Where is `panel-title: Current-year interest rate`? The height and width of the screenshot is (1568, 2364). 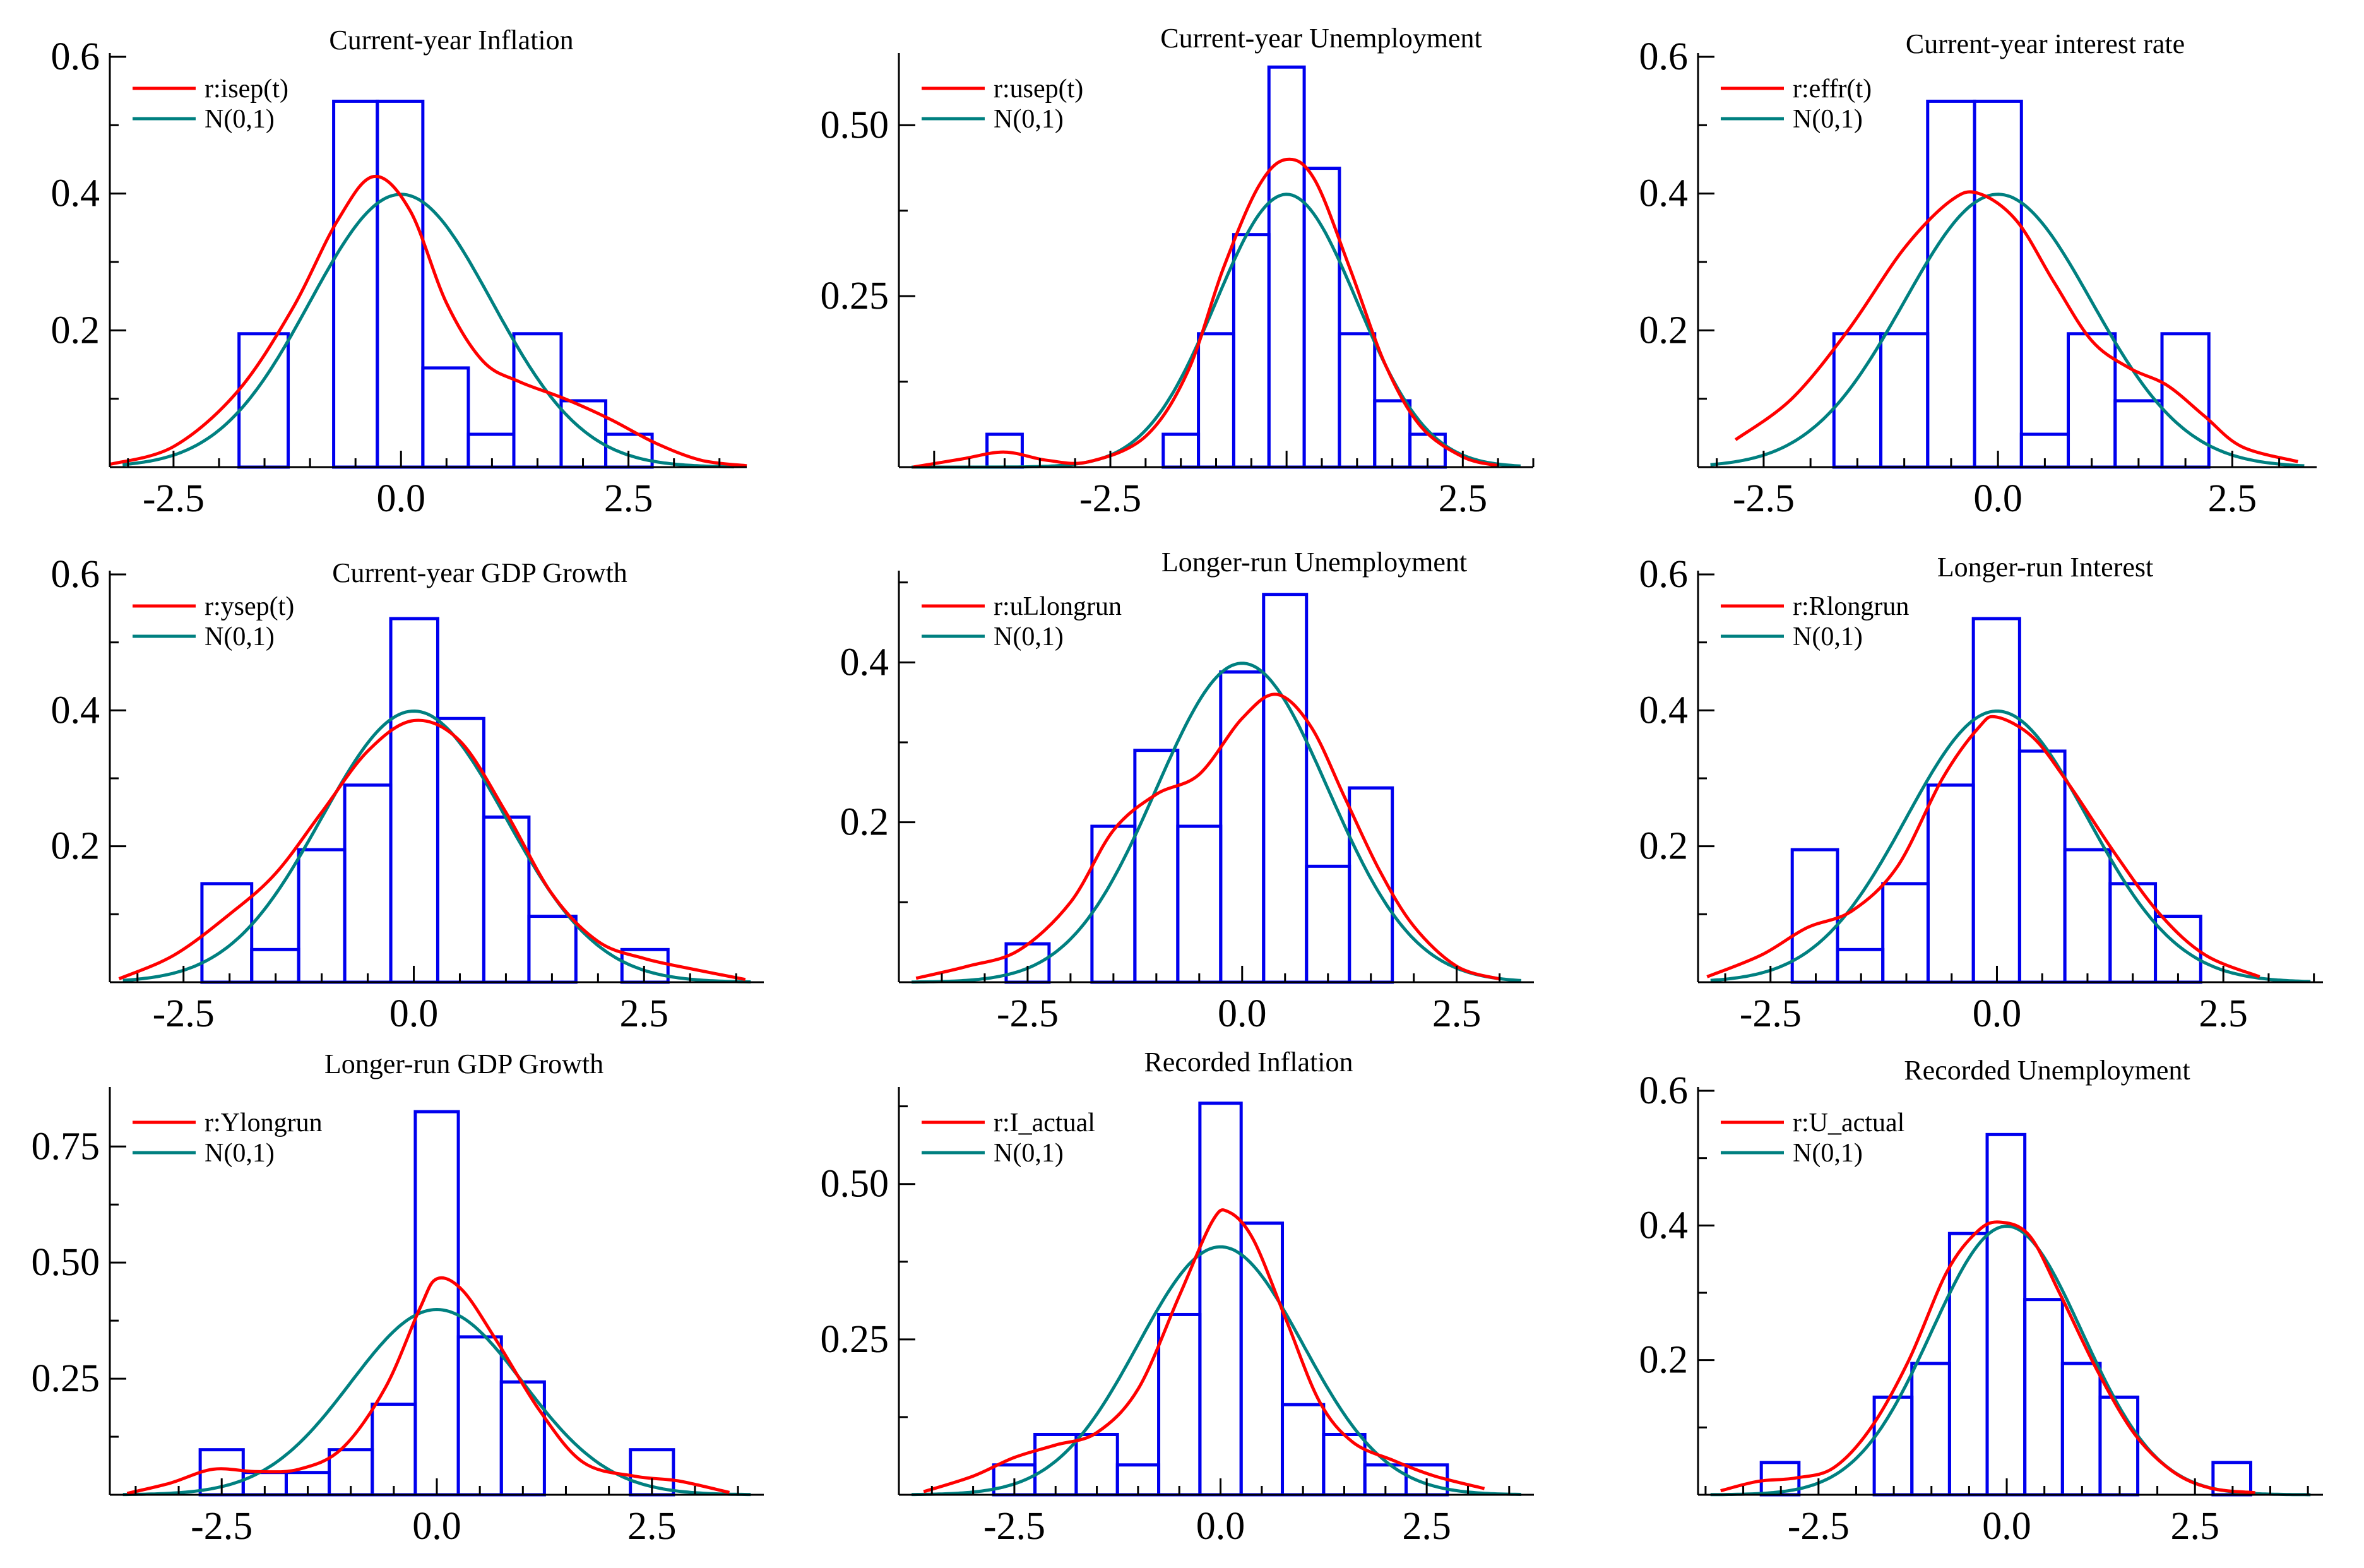
panel-title: Current-year interest rate is located at coordinates (2045, 43).